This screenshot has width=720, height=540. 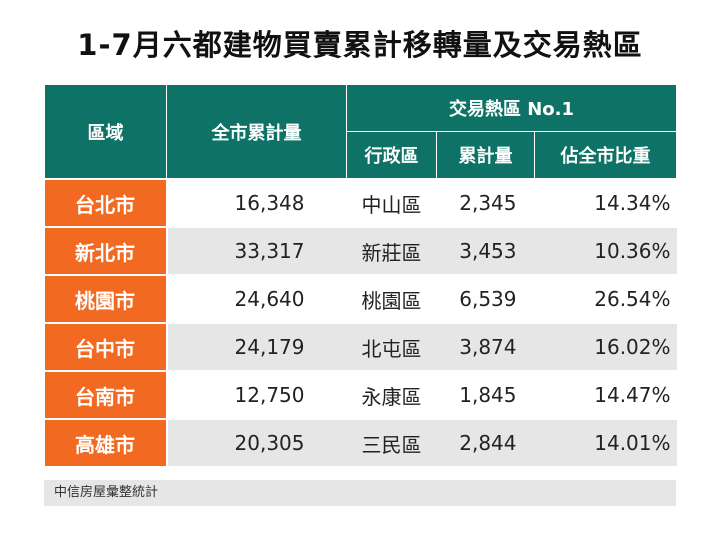 What do you see at coordinates (605, 203) in the screenshot?
I see `share-cell: 14.34%` at bounding box center [605, 203].